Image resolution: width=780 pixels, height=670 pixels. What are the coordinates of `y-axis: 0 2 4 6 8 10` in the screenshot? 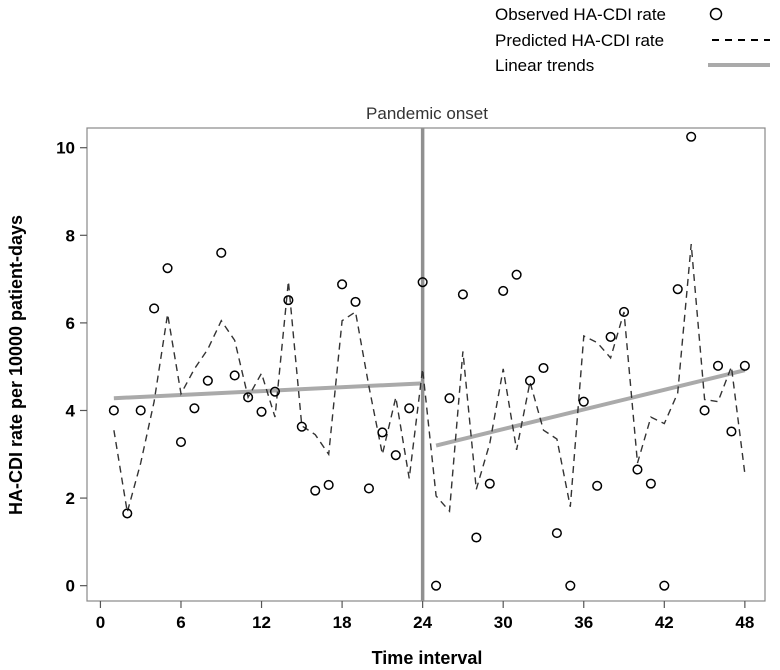 It's located at (71, 367).